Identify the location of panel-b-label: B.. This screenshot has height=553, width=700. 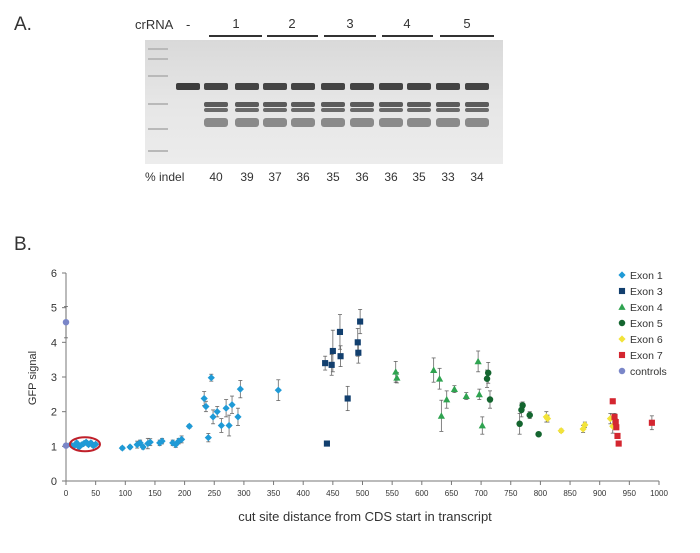
(23, 244).